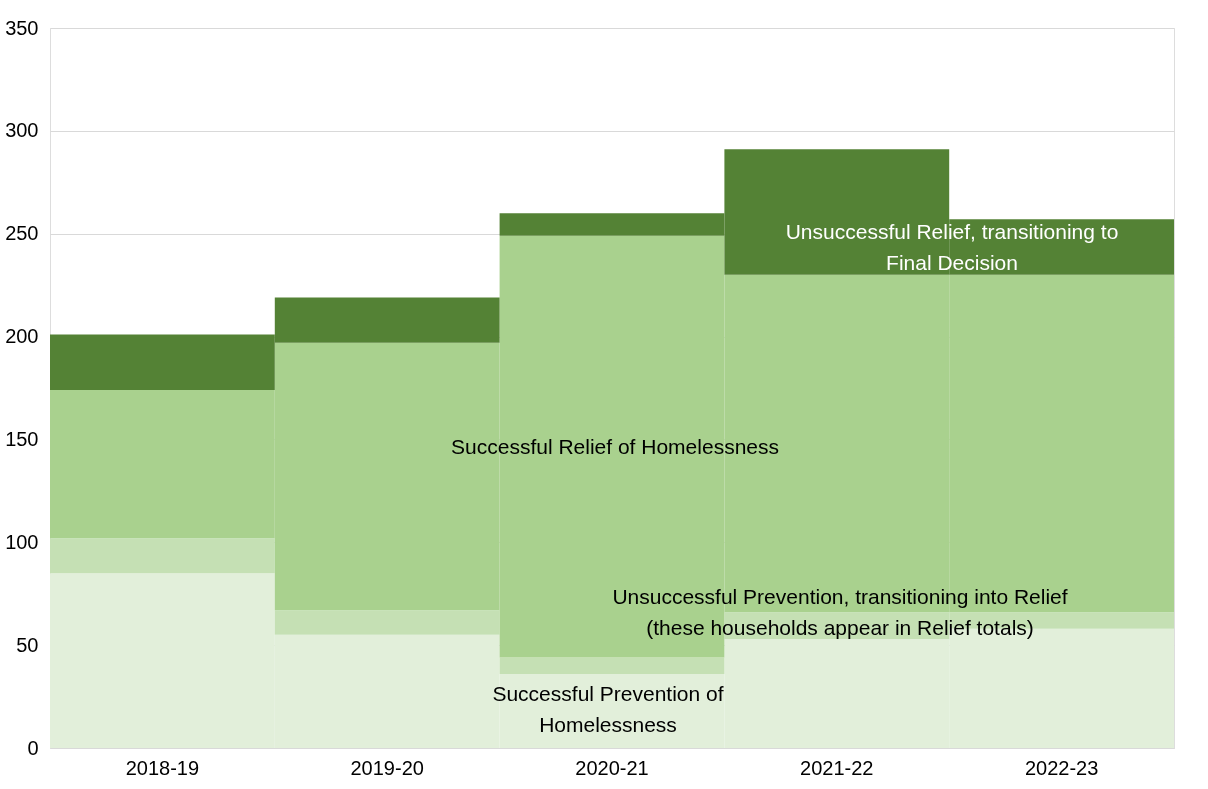 The image size is (1208, 789). I want to click on x-tick-label: 2018-19, so click(162, 767).